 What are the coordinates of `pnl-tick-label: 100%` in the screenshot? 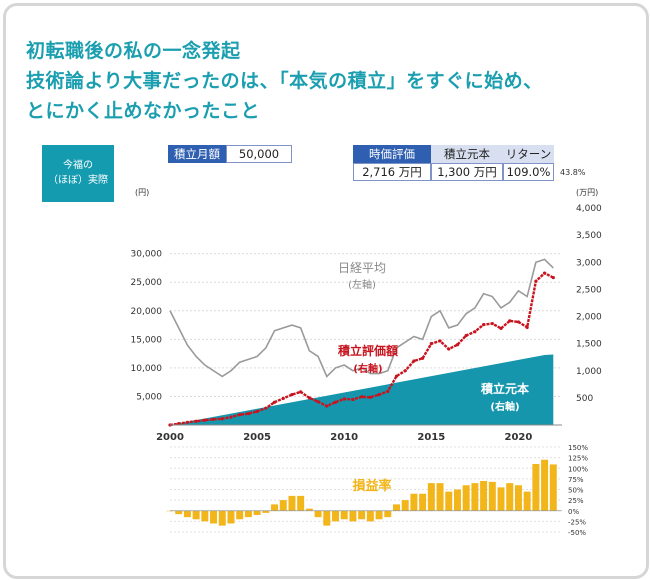 It's located at (578, 469).